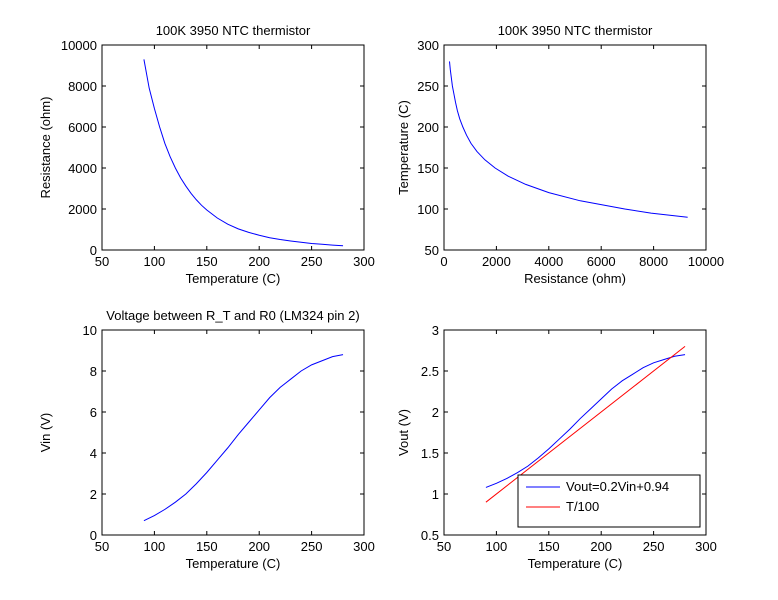  Describe the element at coordinates (82, 127) in the screenshot. I see `y-tick-label: 6000` at that location.